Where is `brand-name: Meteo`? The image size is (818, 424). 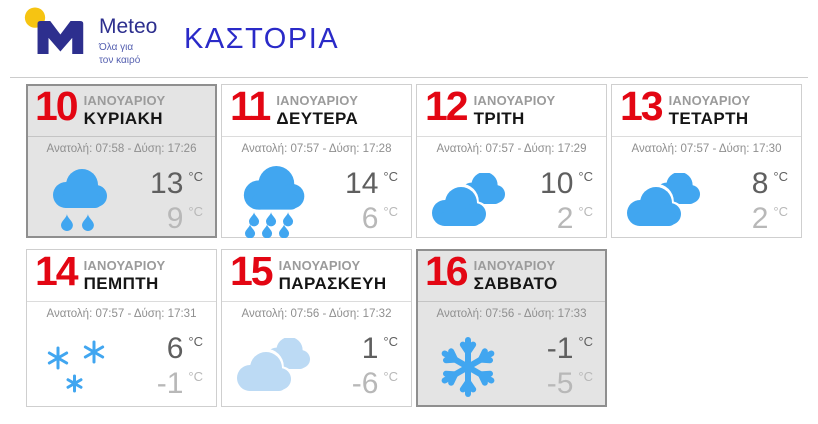 brand-name: Meteo is located at coordinates (128, 26).